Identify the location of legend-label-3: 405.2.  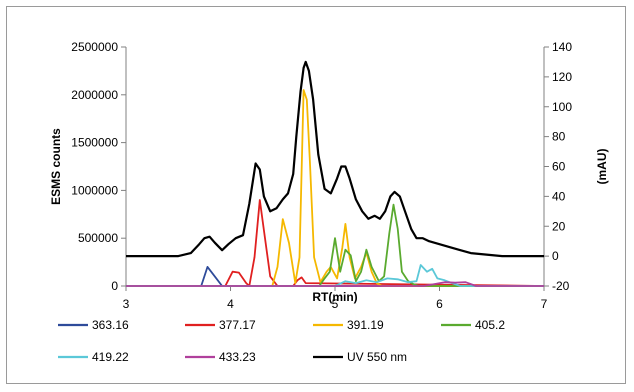
(490, 325).